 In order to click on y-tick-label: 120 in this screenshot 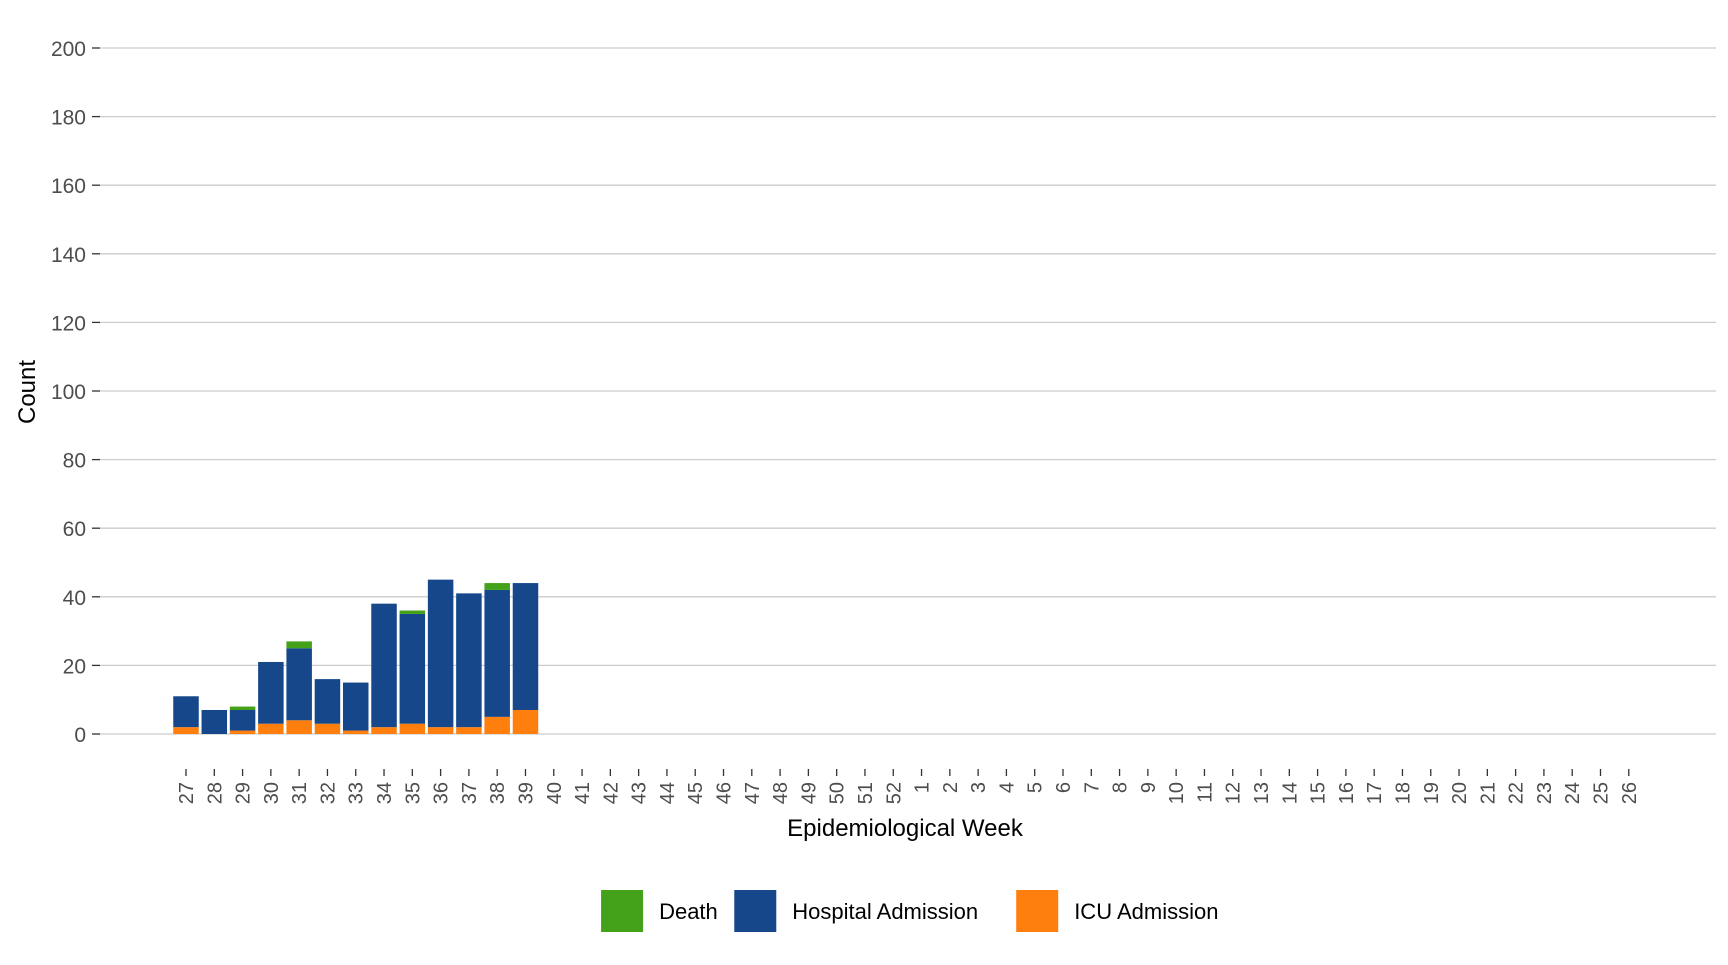, I will do `click(68, 323)`.